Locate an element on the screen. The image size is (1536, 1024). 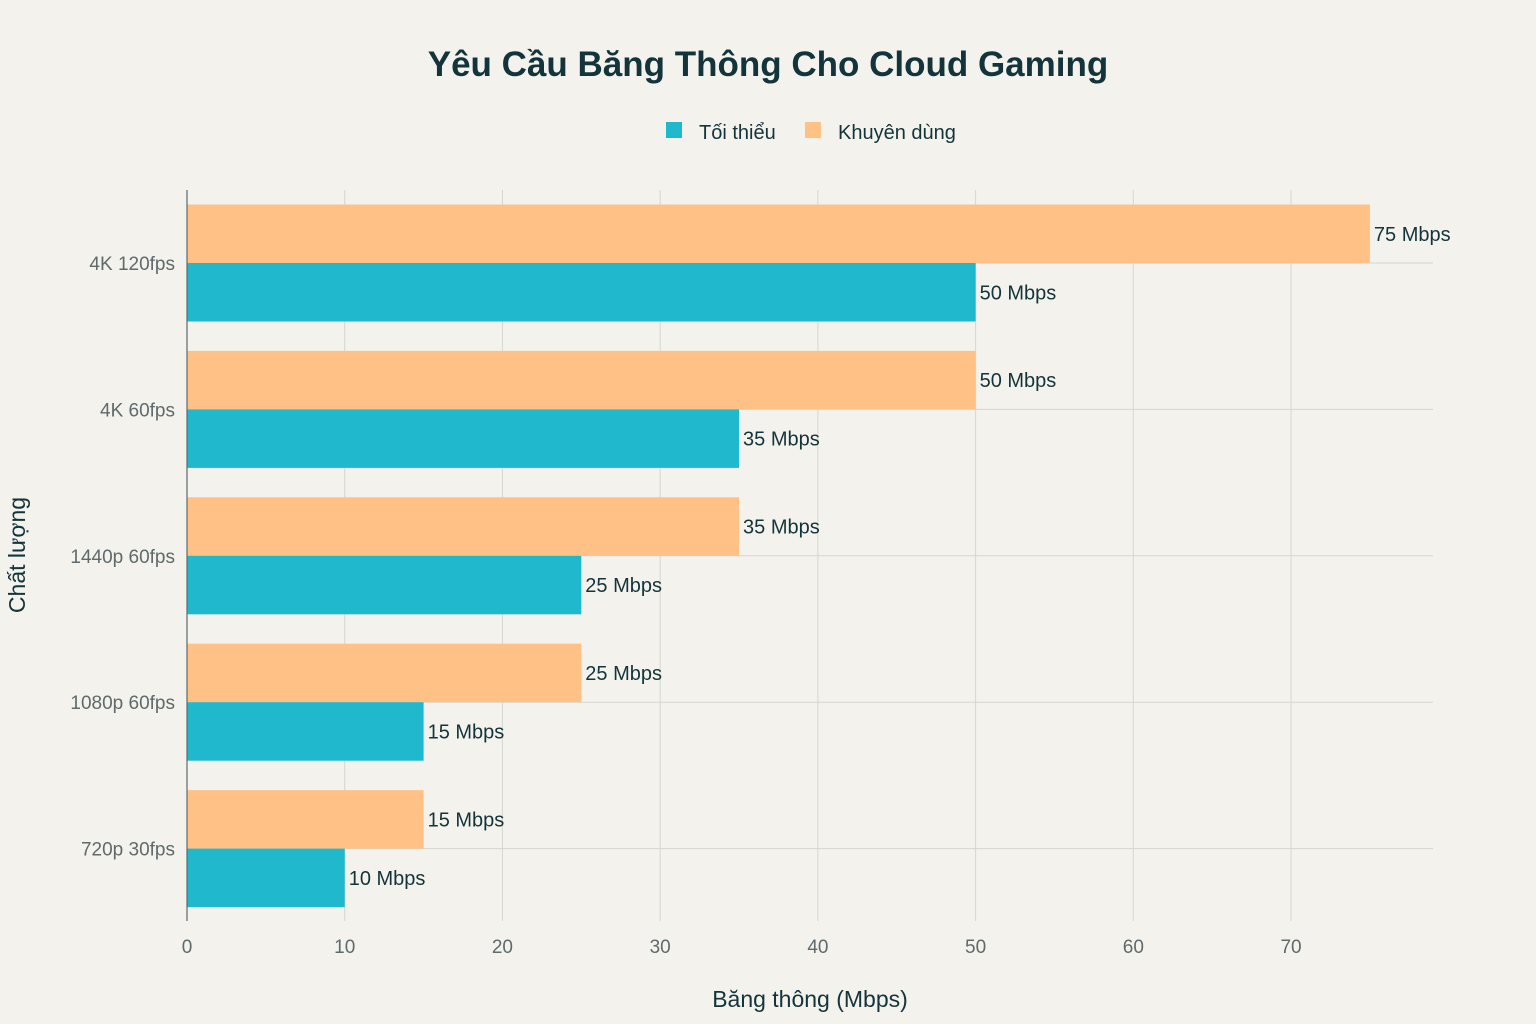
bar-recommended-4k-120fps is located at coordinates (778, 233).